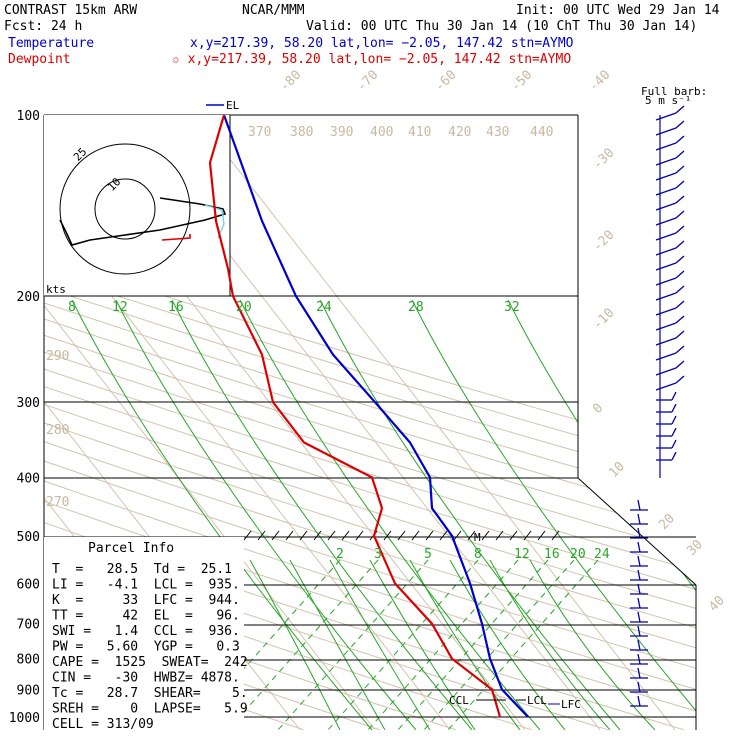 The image size is (740, 740). I want to click on theta-label: 370, so click(259, 132).